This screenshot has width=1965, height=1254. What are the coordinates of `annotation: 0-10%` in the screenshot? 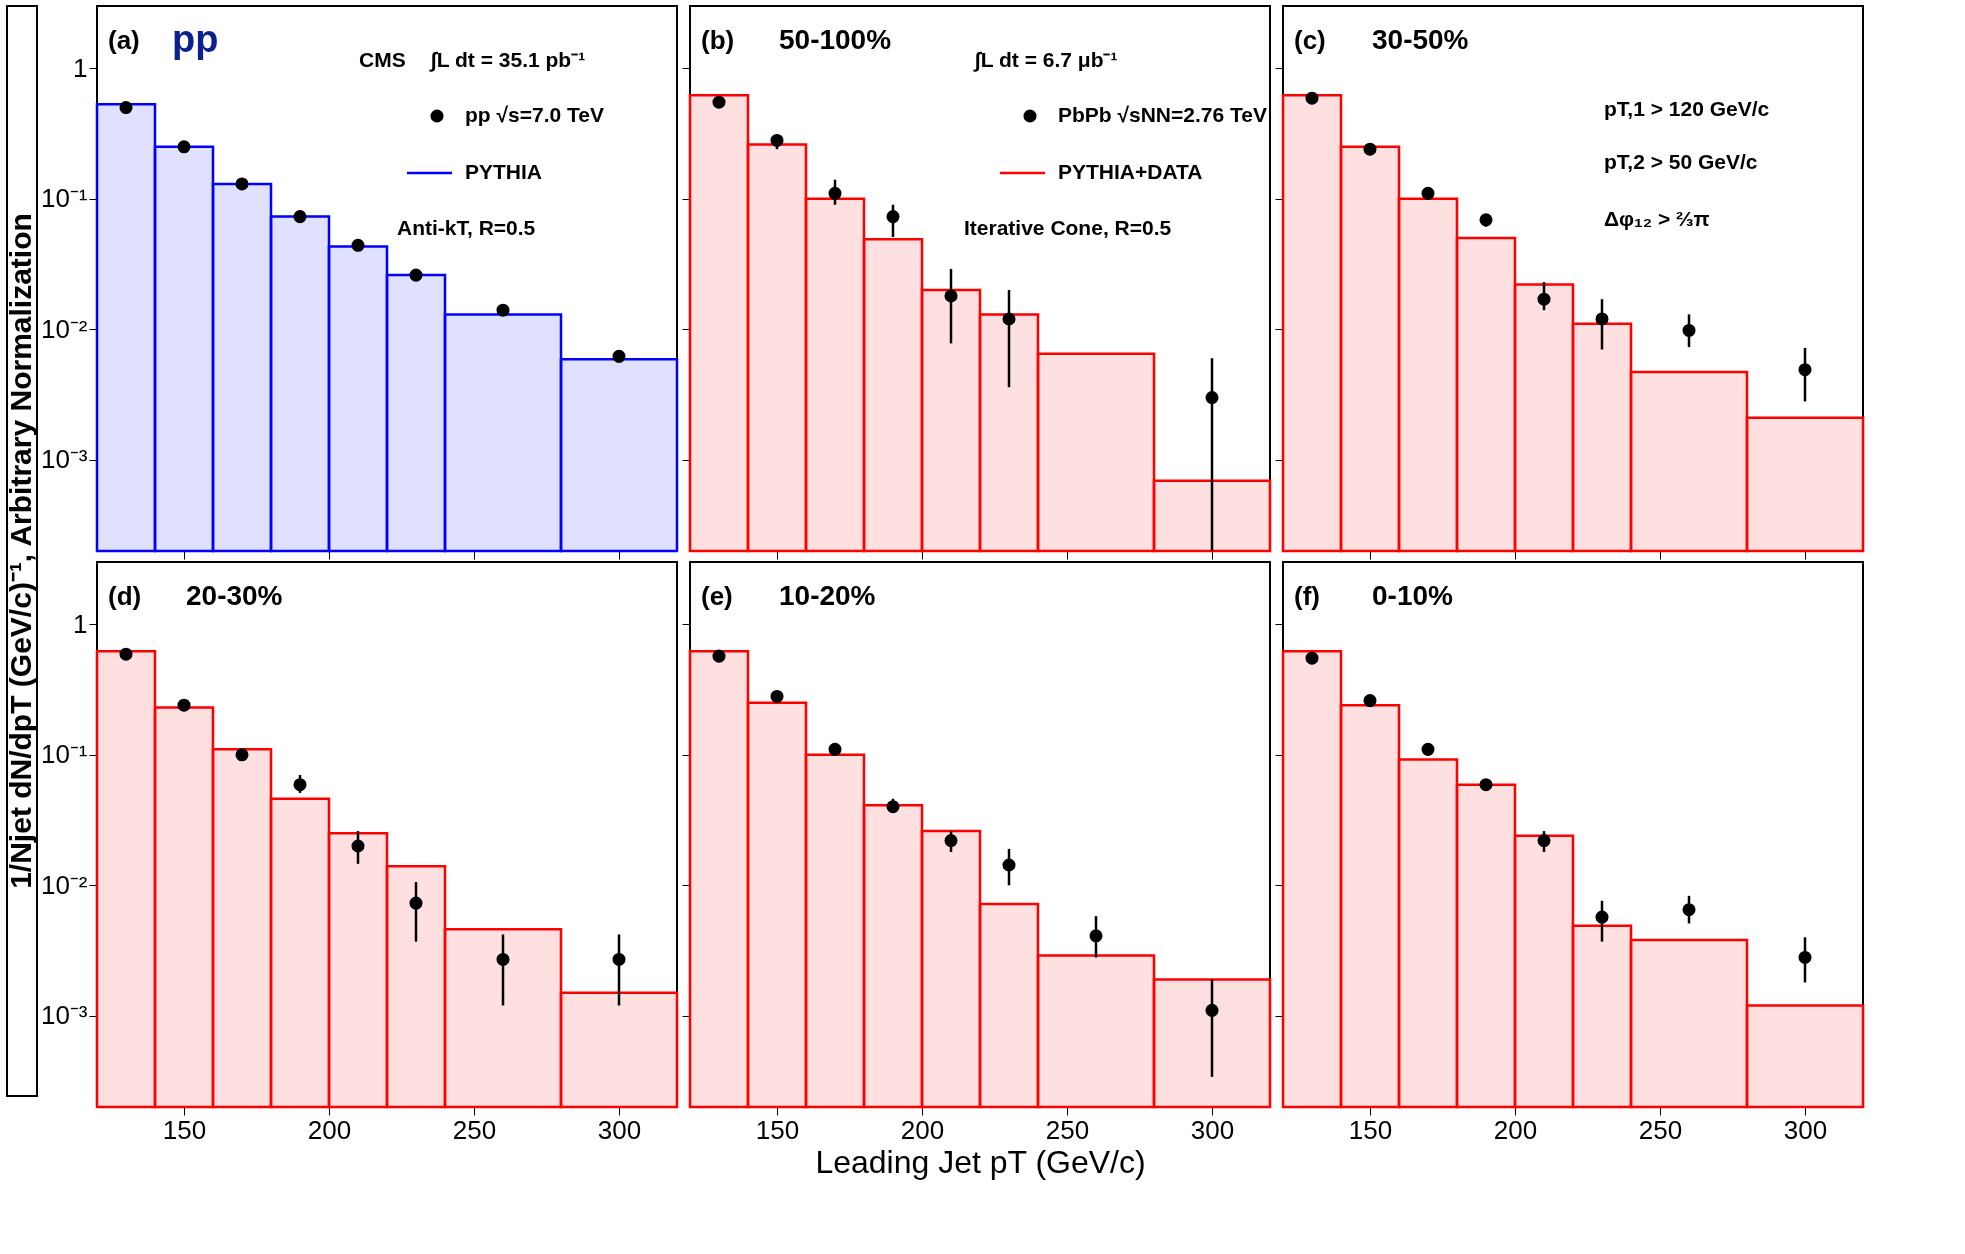 It's located at (1413, 595).